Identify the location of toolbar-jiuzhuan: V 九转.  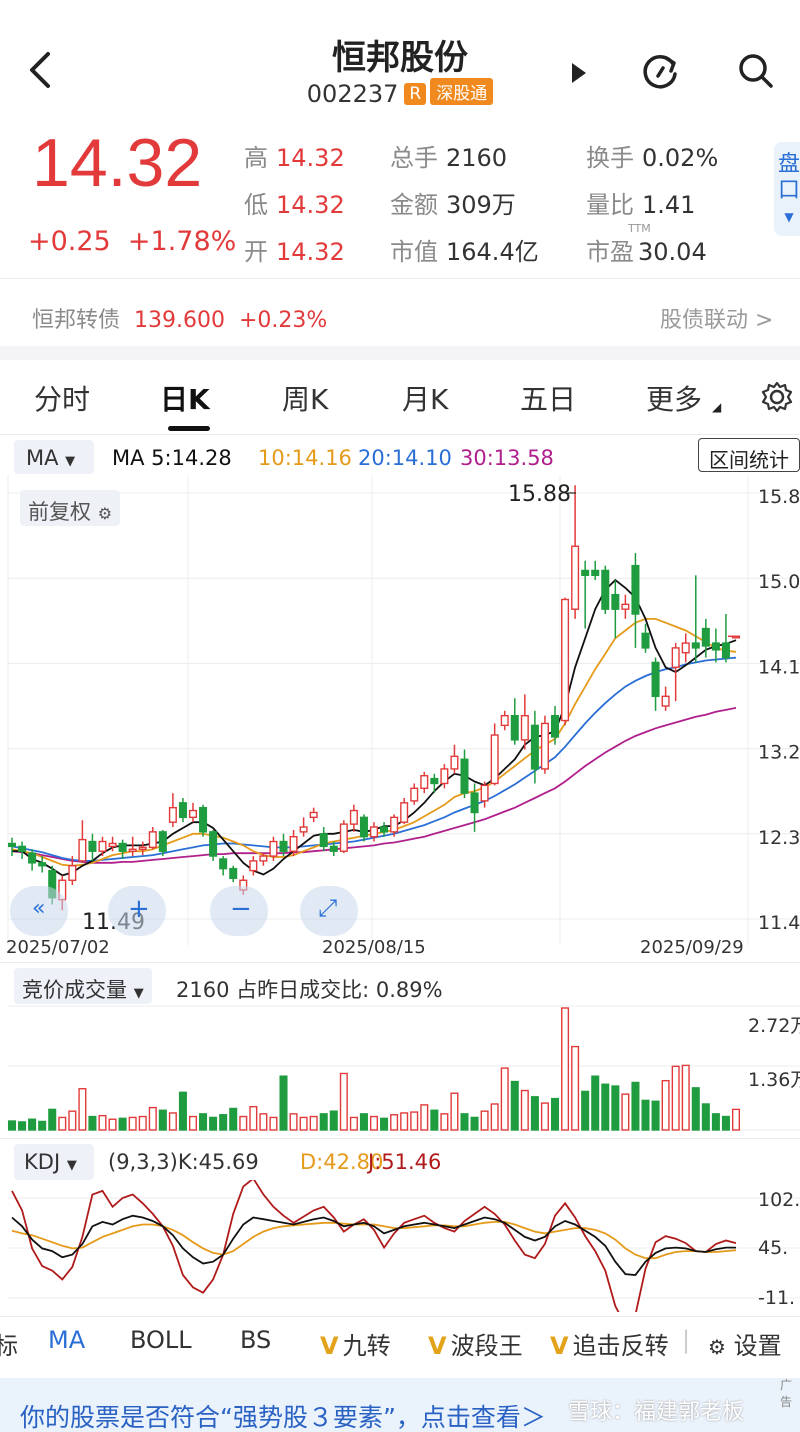
(355, 1346).